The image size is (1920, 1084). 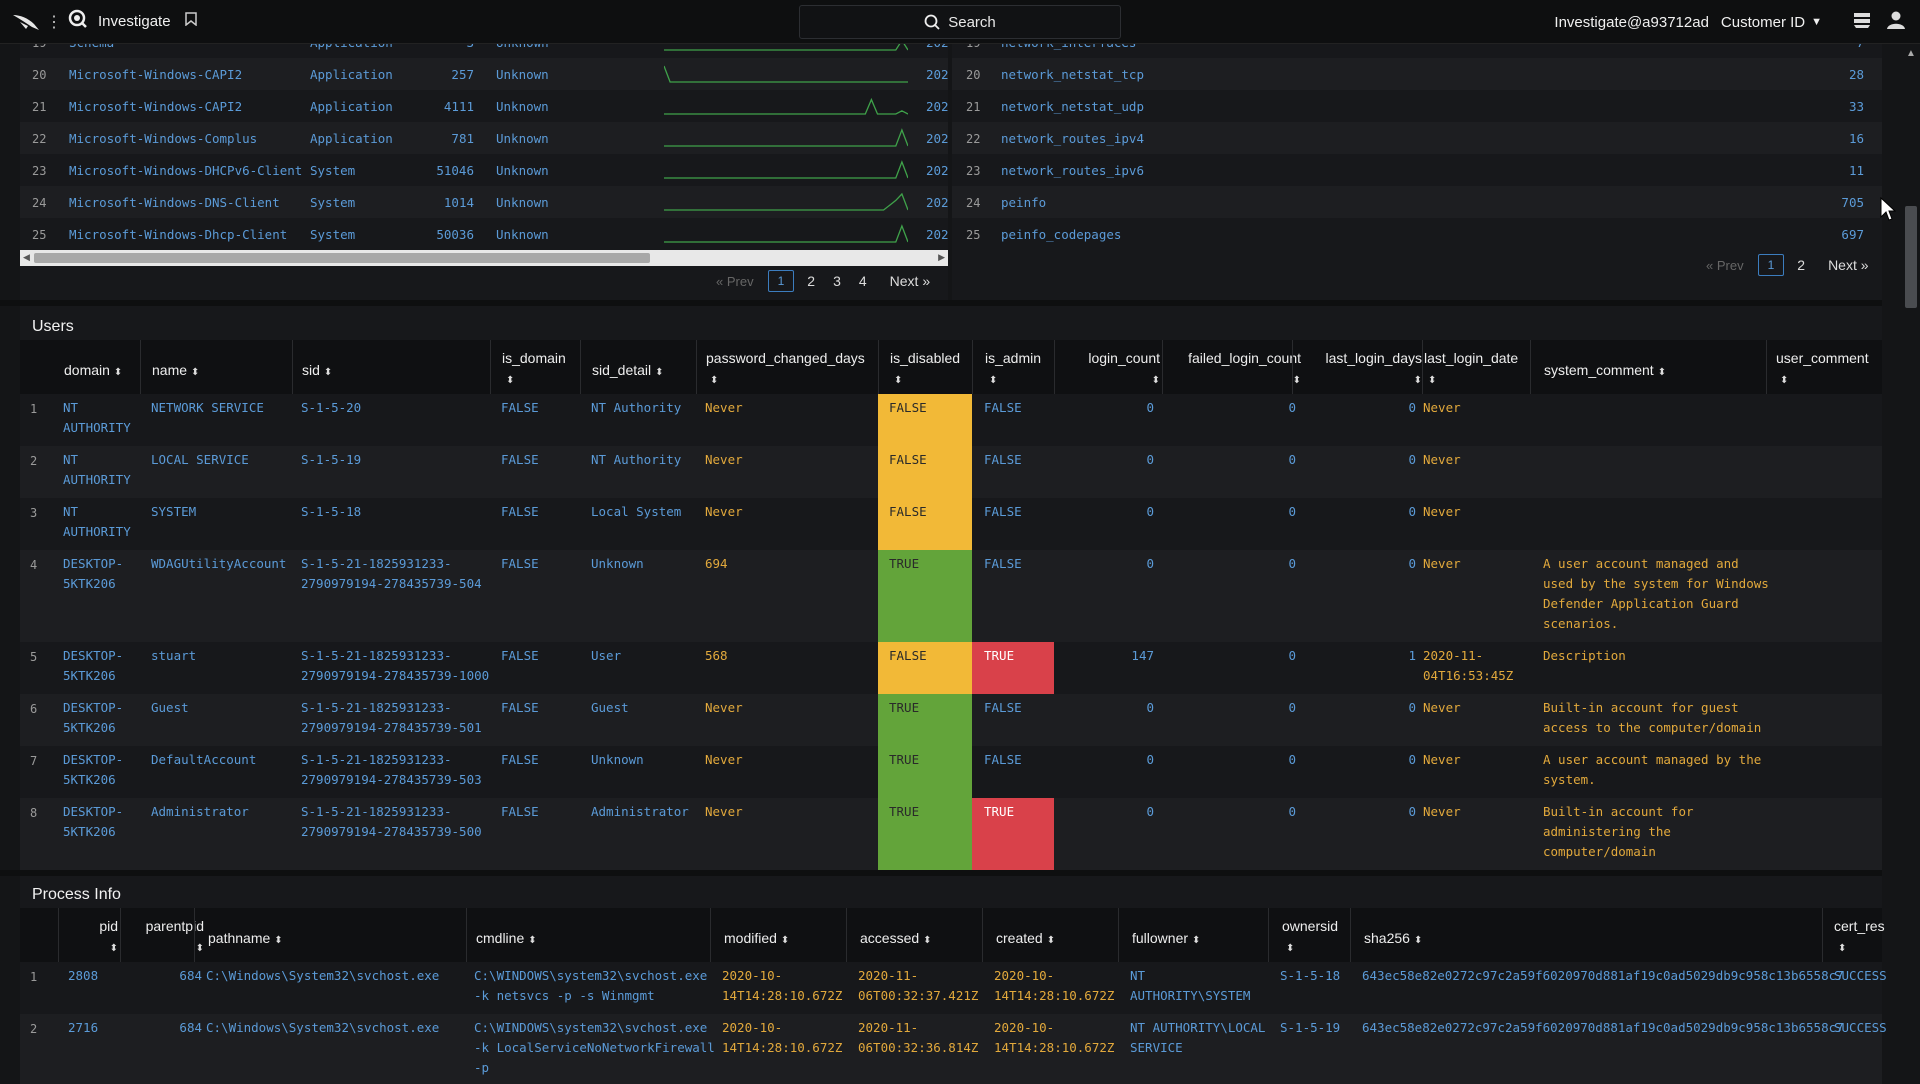 I want to click on notifications-stack-icon, so click(x=1862, y=22).